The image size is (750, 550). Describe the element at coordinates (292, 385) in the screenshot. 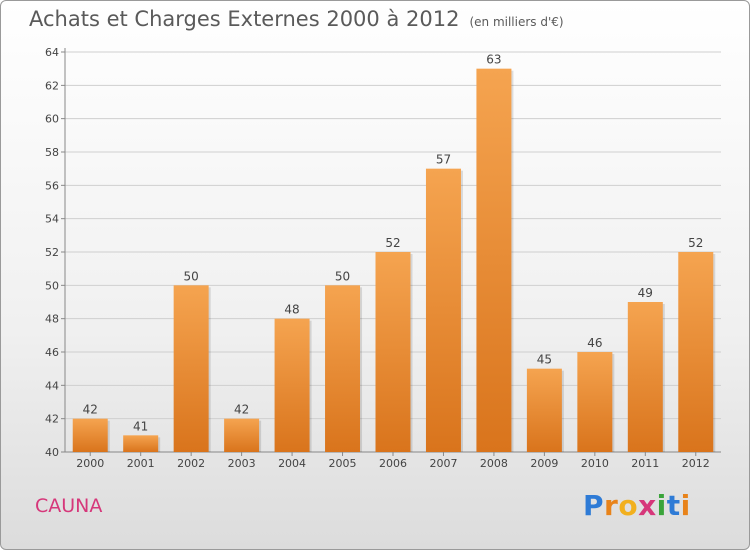

I see `bar-2004` at that location.